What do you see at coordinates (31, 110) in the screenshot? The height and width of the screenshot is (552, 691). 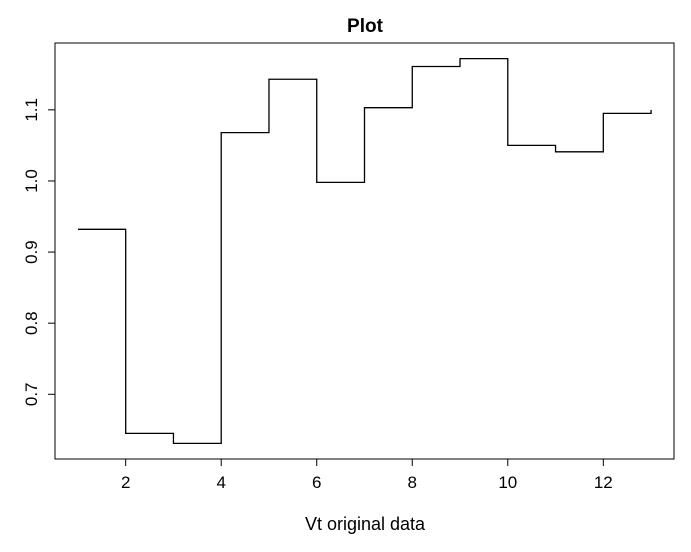 I see `y-tick-label: 1.1` at bounding box center [31, 110].